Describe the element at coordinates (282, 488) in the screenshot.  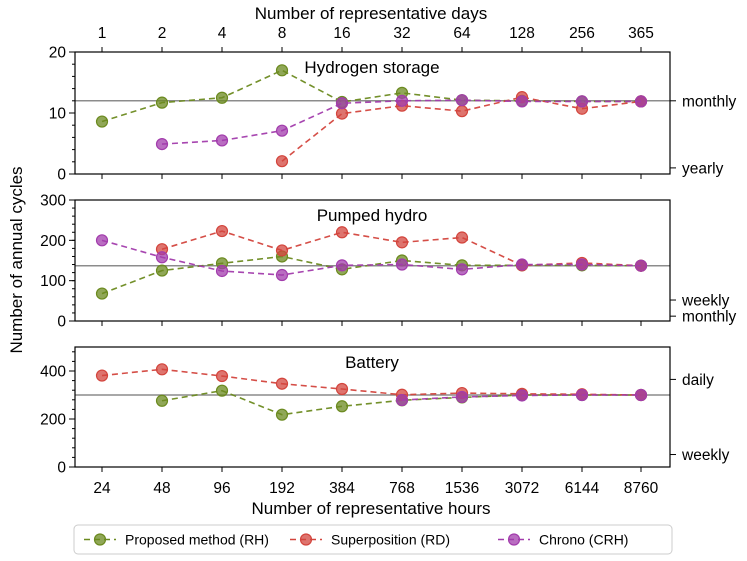
I see `x-tick-label: 192` at that location.